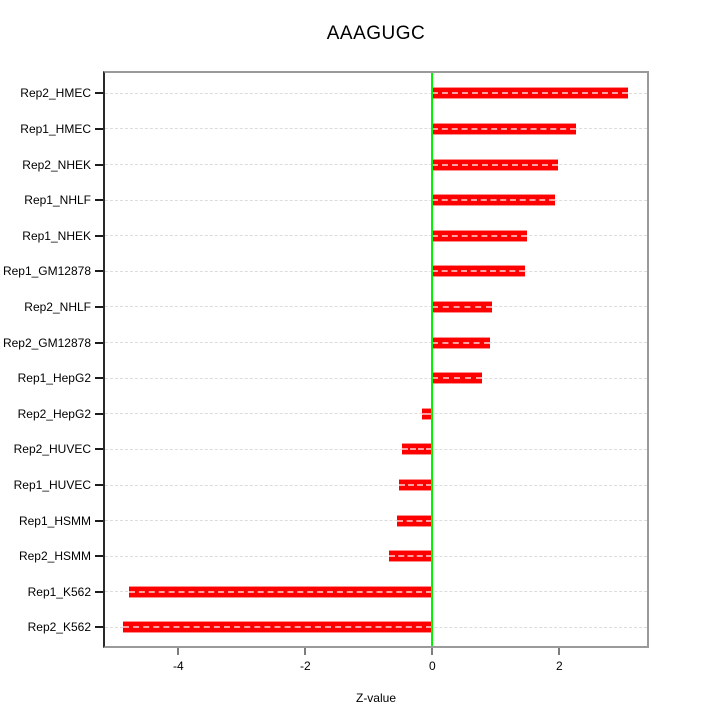 This screenshot has width=720, height=720. What do you see at coordinates (46, 342) in the screenshot?
I see `y-axis-label: Rep2_GM12878` at bounding box center [46, 342].